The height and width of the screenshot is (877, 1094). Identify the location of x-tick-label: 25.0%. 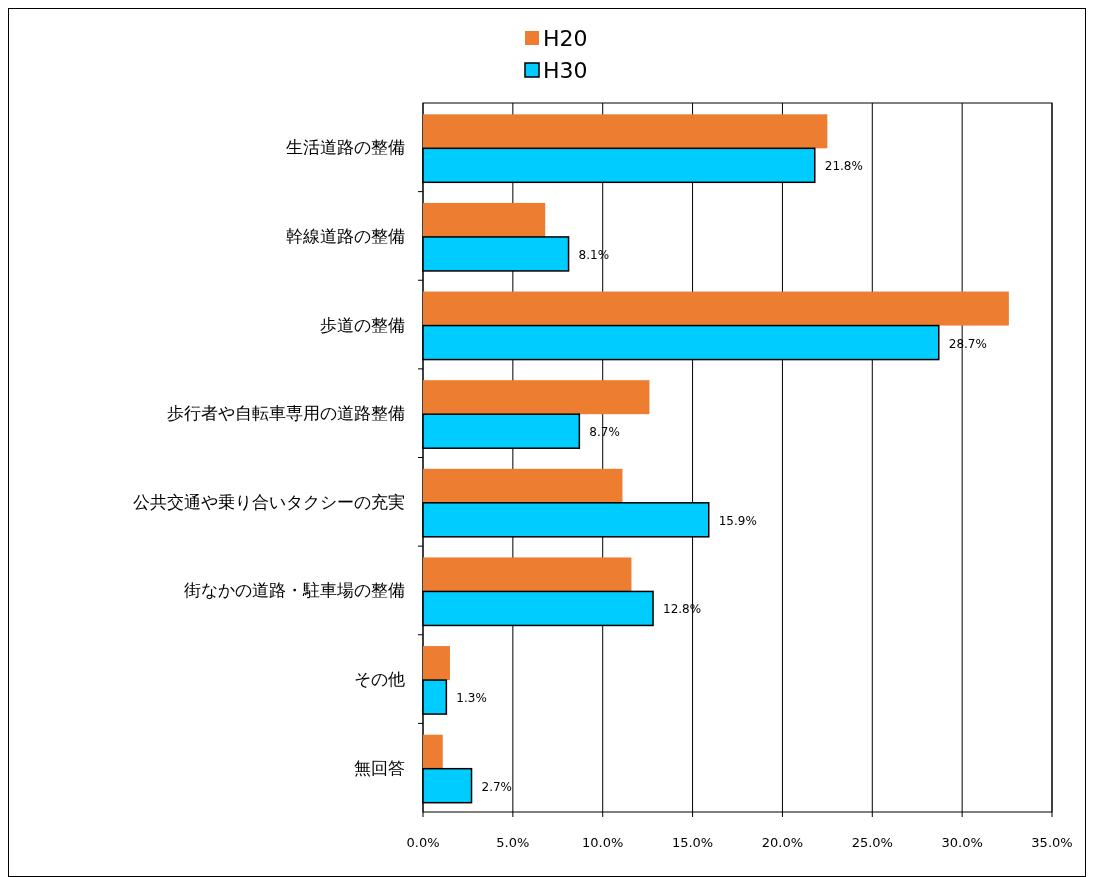
(872, 842).